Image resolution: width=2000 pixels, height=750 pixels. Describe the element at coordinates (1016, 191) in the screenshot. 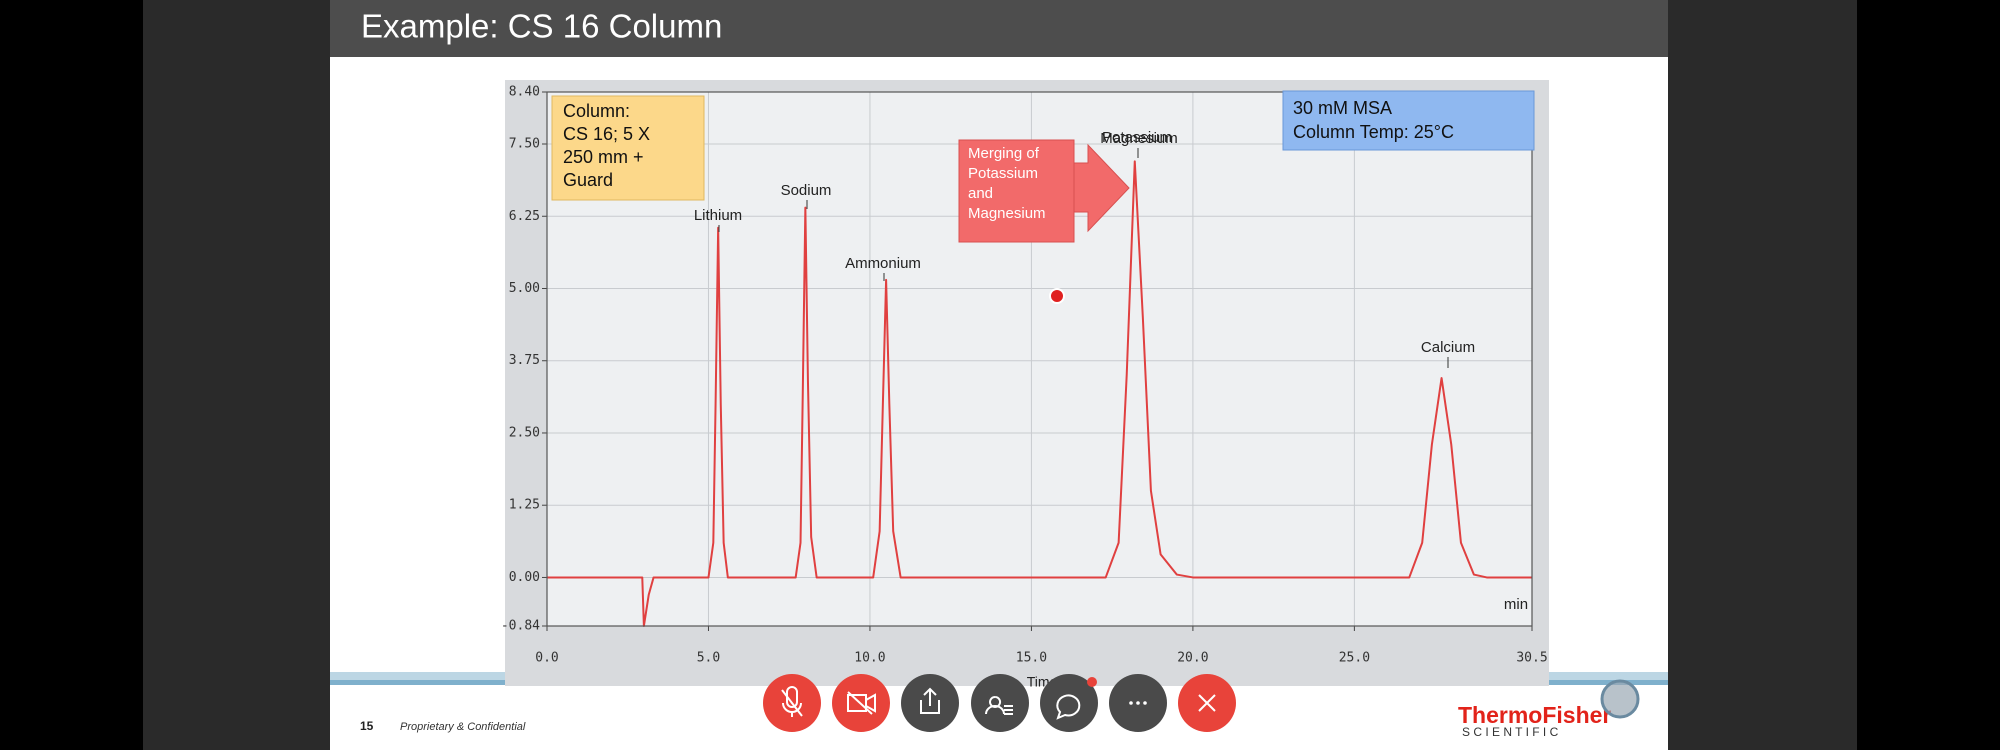

I see `merging-box` at that location.